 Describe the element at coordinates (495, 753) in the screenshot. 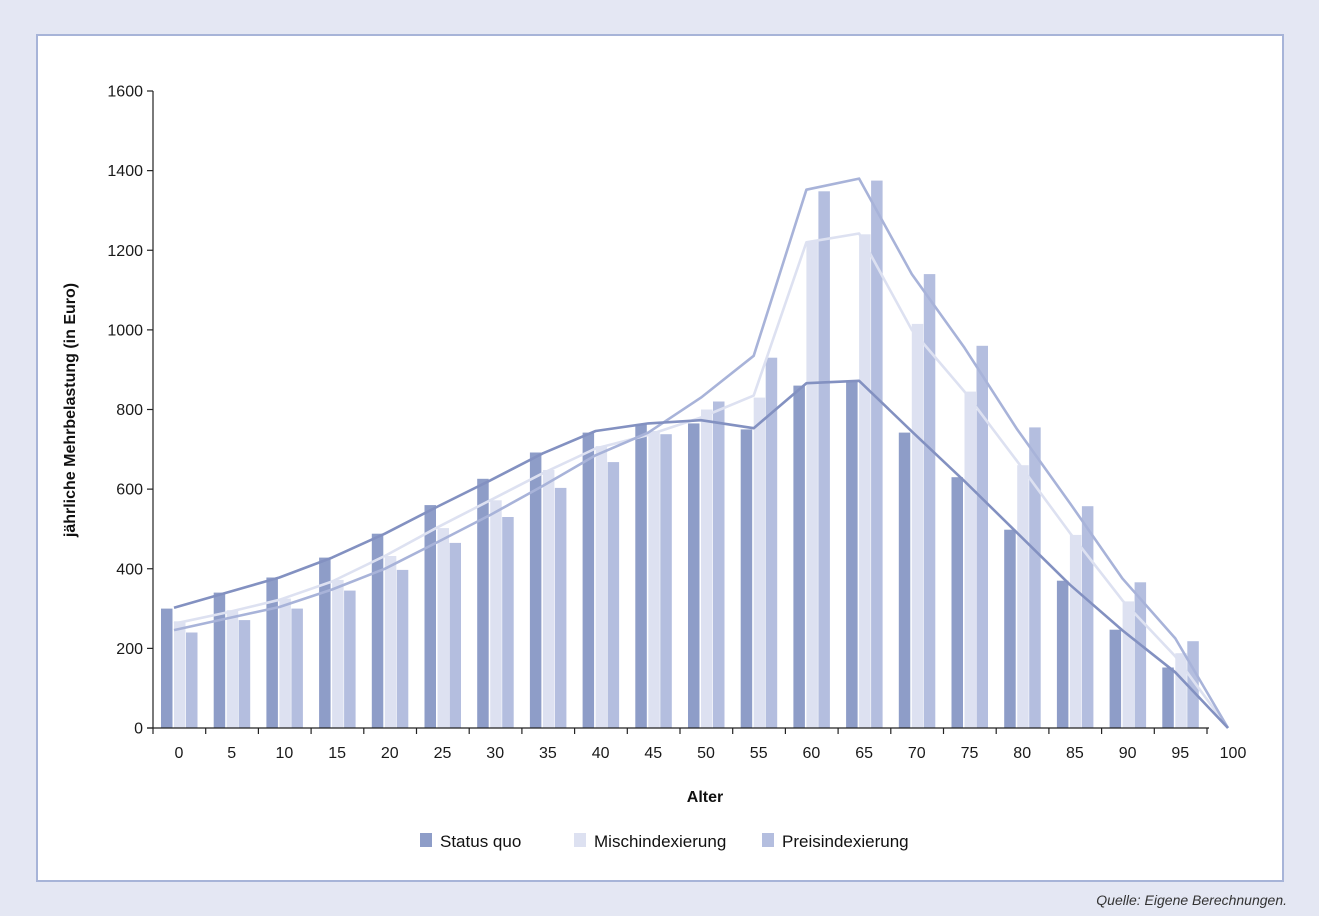

I see `x-tick-label: 30` at that location.